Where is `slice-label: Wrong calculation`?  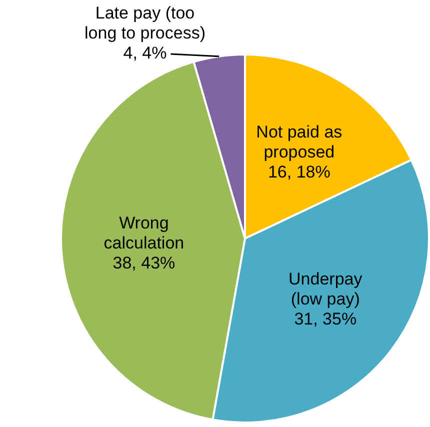 slice-label: Wrong calculation is located at coordinates (144, 233).